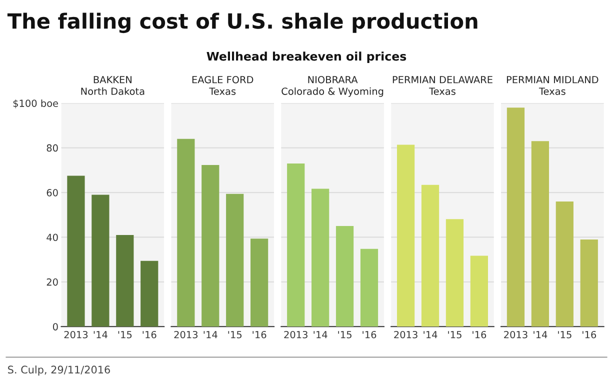 Image resolution: width=613 pixels, height=382 pixels. Describe the element at coordinates (112, 85) in the screenshot. I see `chart-title: BAKKEN North Dakota` at that location.